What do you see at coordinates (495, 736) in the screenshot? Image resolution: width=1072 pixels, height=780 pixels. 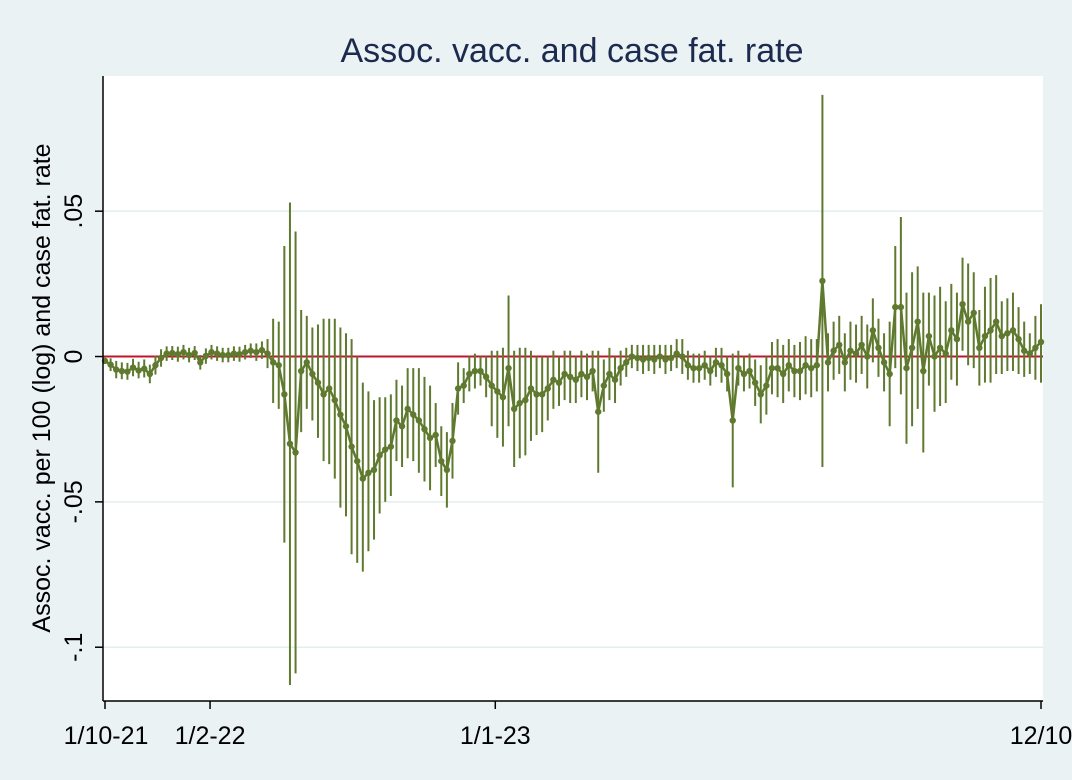 I see `x-tick-label: 1/1-23` at bounding box center [495, 736].